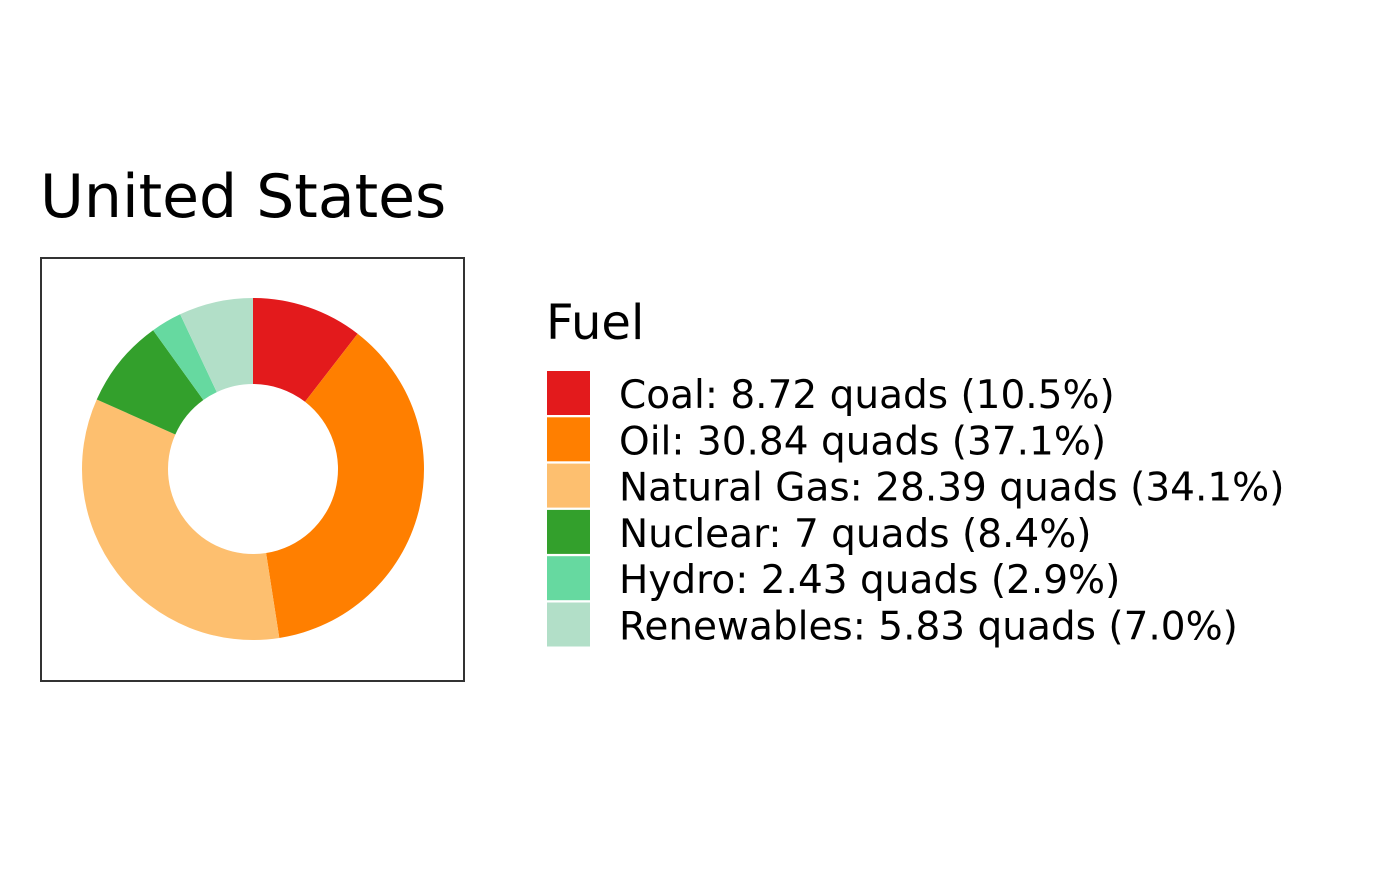 The width and height of the screenshot is (1400, 870). What do you see at coordinates (568, 393) in the screenshot?
I see `legend-key-coal` at bounding box center [568, 393].